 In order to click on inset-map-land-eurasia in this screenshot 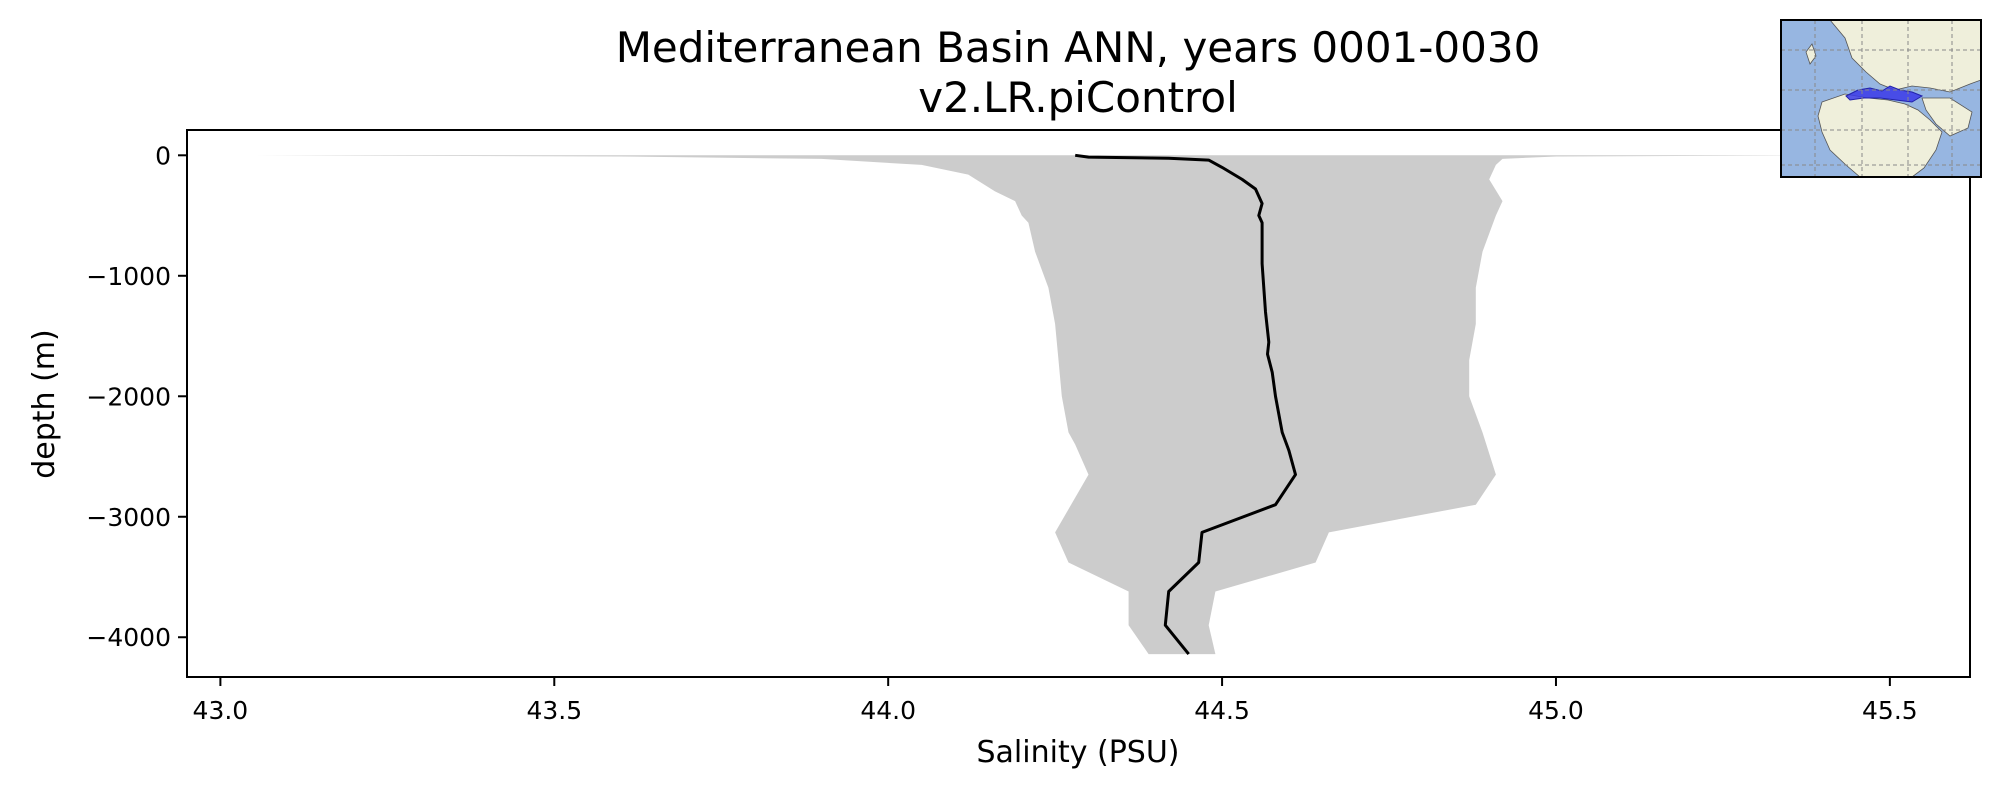, I will do `click(1905, 56)`.